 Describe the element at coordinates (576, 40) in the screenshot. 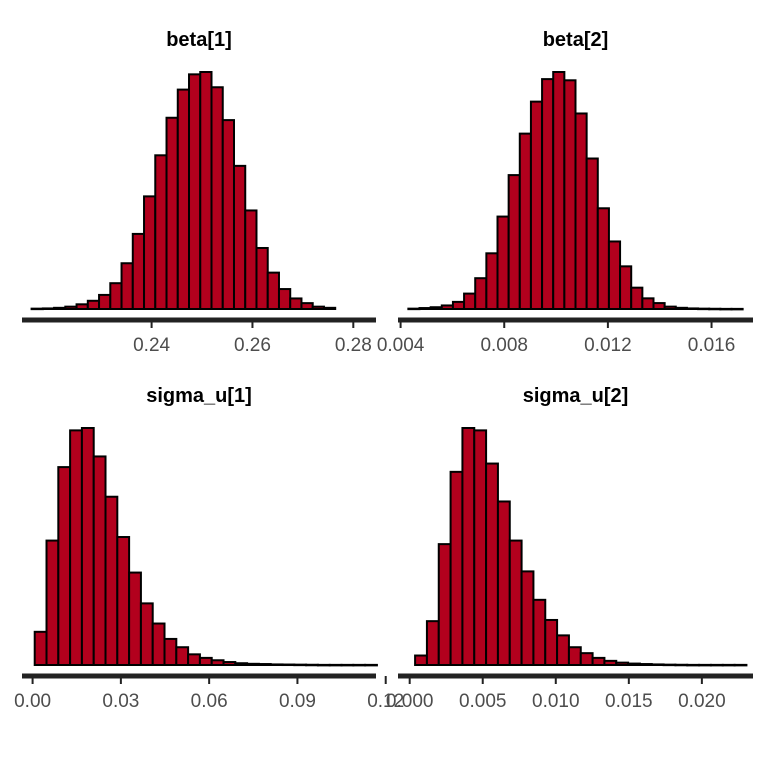

I see `panel-title: beta[2]` at that location.